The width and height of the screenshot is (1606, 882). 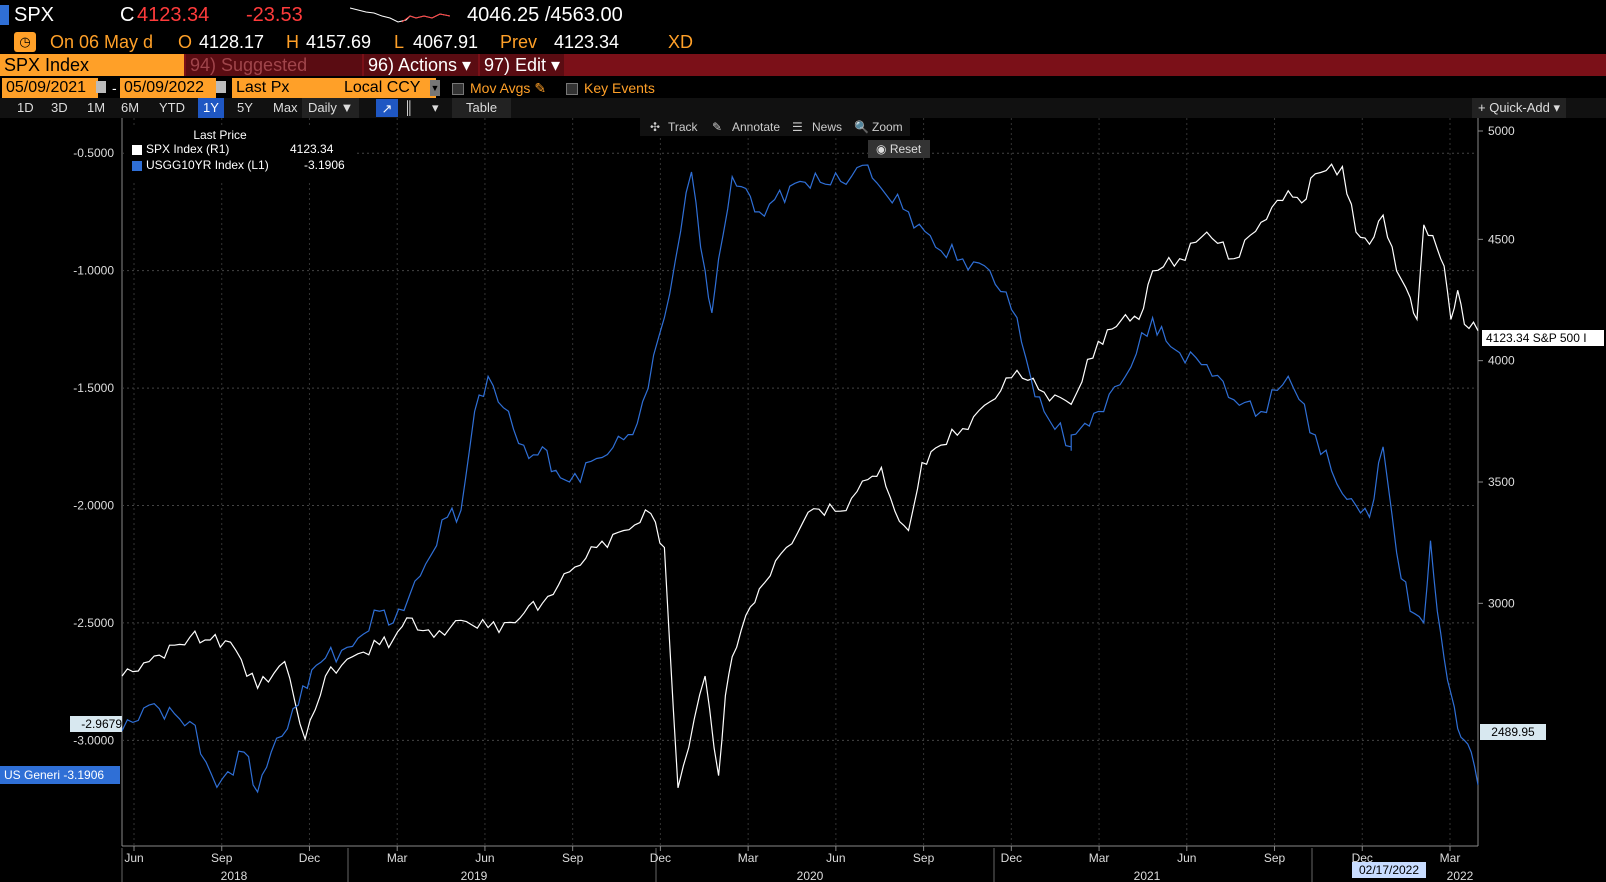 What do you see at coordinates (387, 108) in the screenshot?
I see `line-chart-icon: ↗` at bounding box center [387, 108].